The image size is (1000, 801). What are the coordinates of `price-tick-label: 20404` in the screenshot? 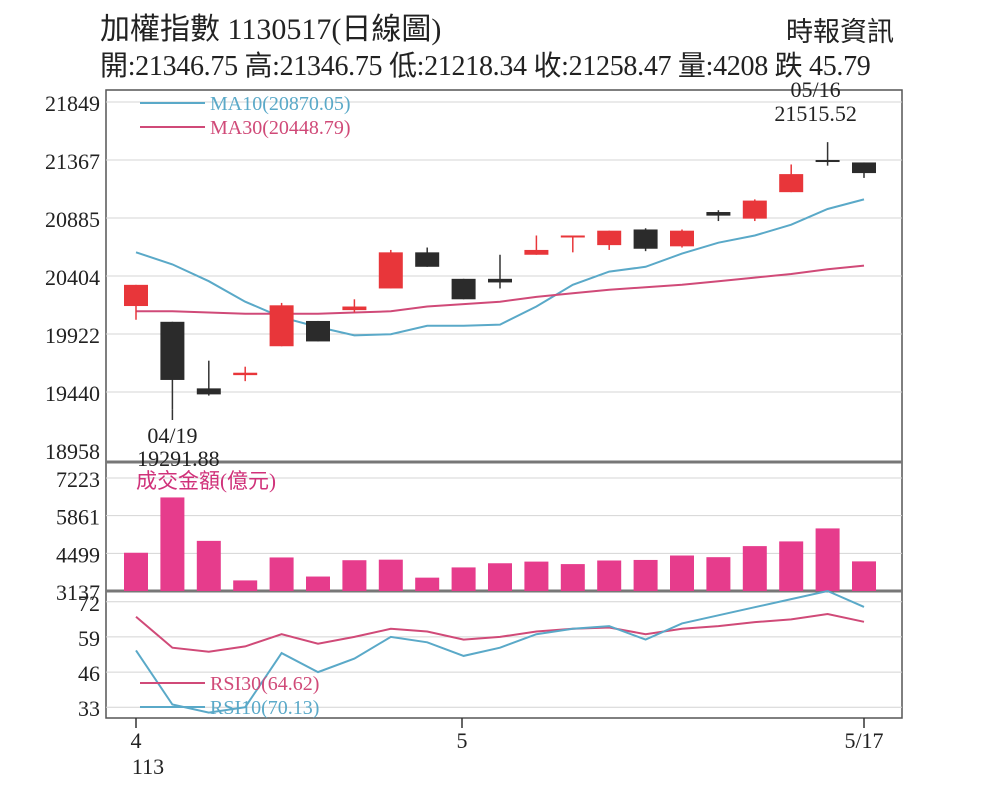 It's located at (72, 277).